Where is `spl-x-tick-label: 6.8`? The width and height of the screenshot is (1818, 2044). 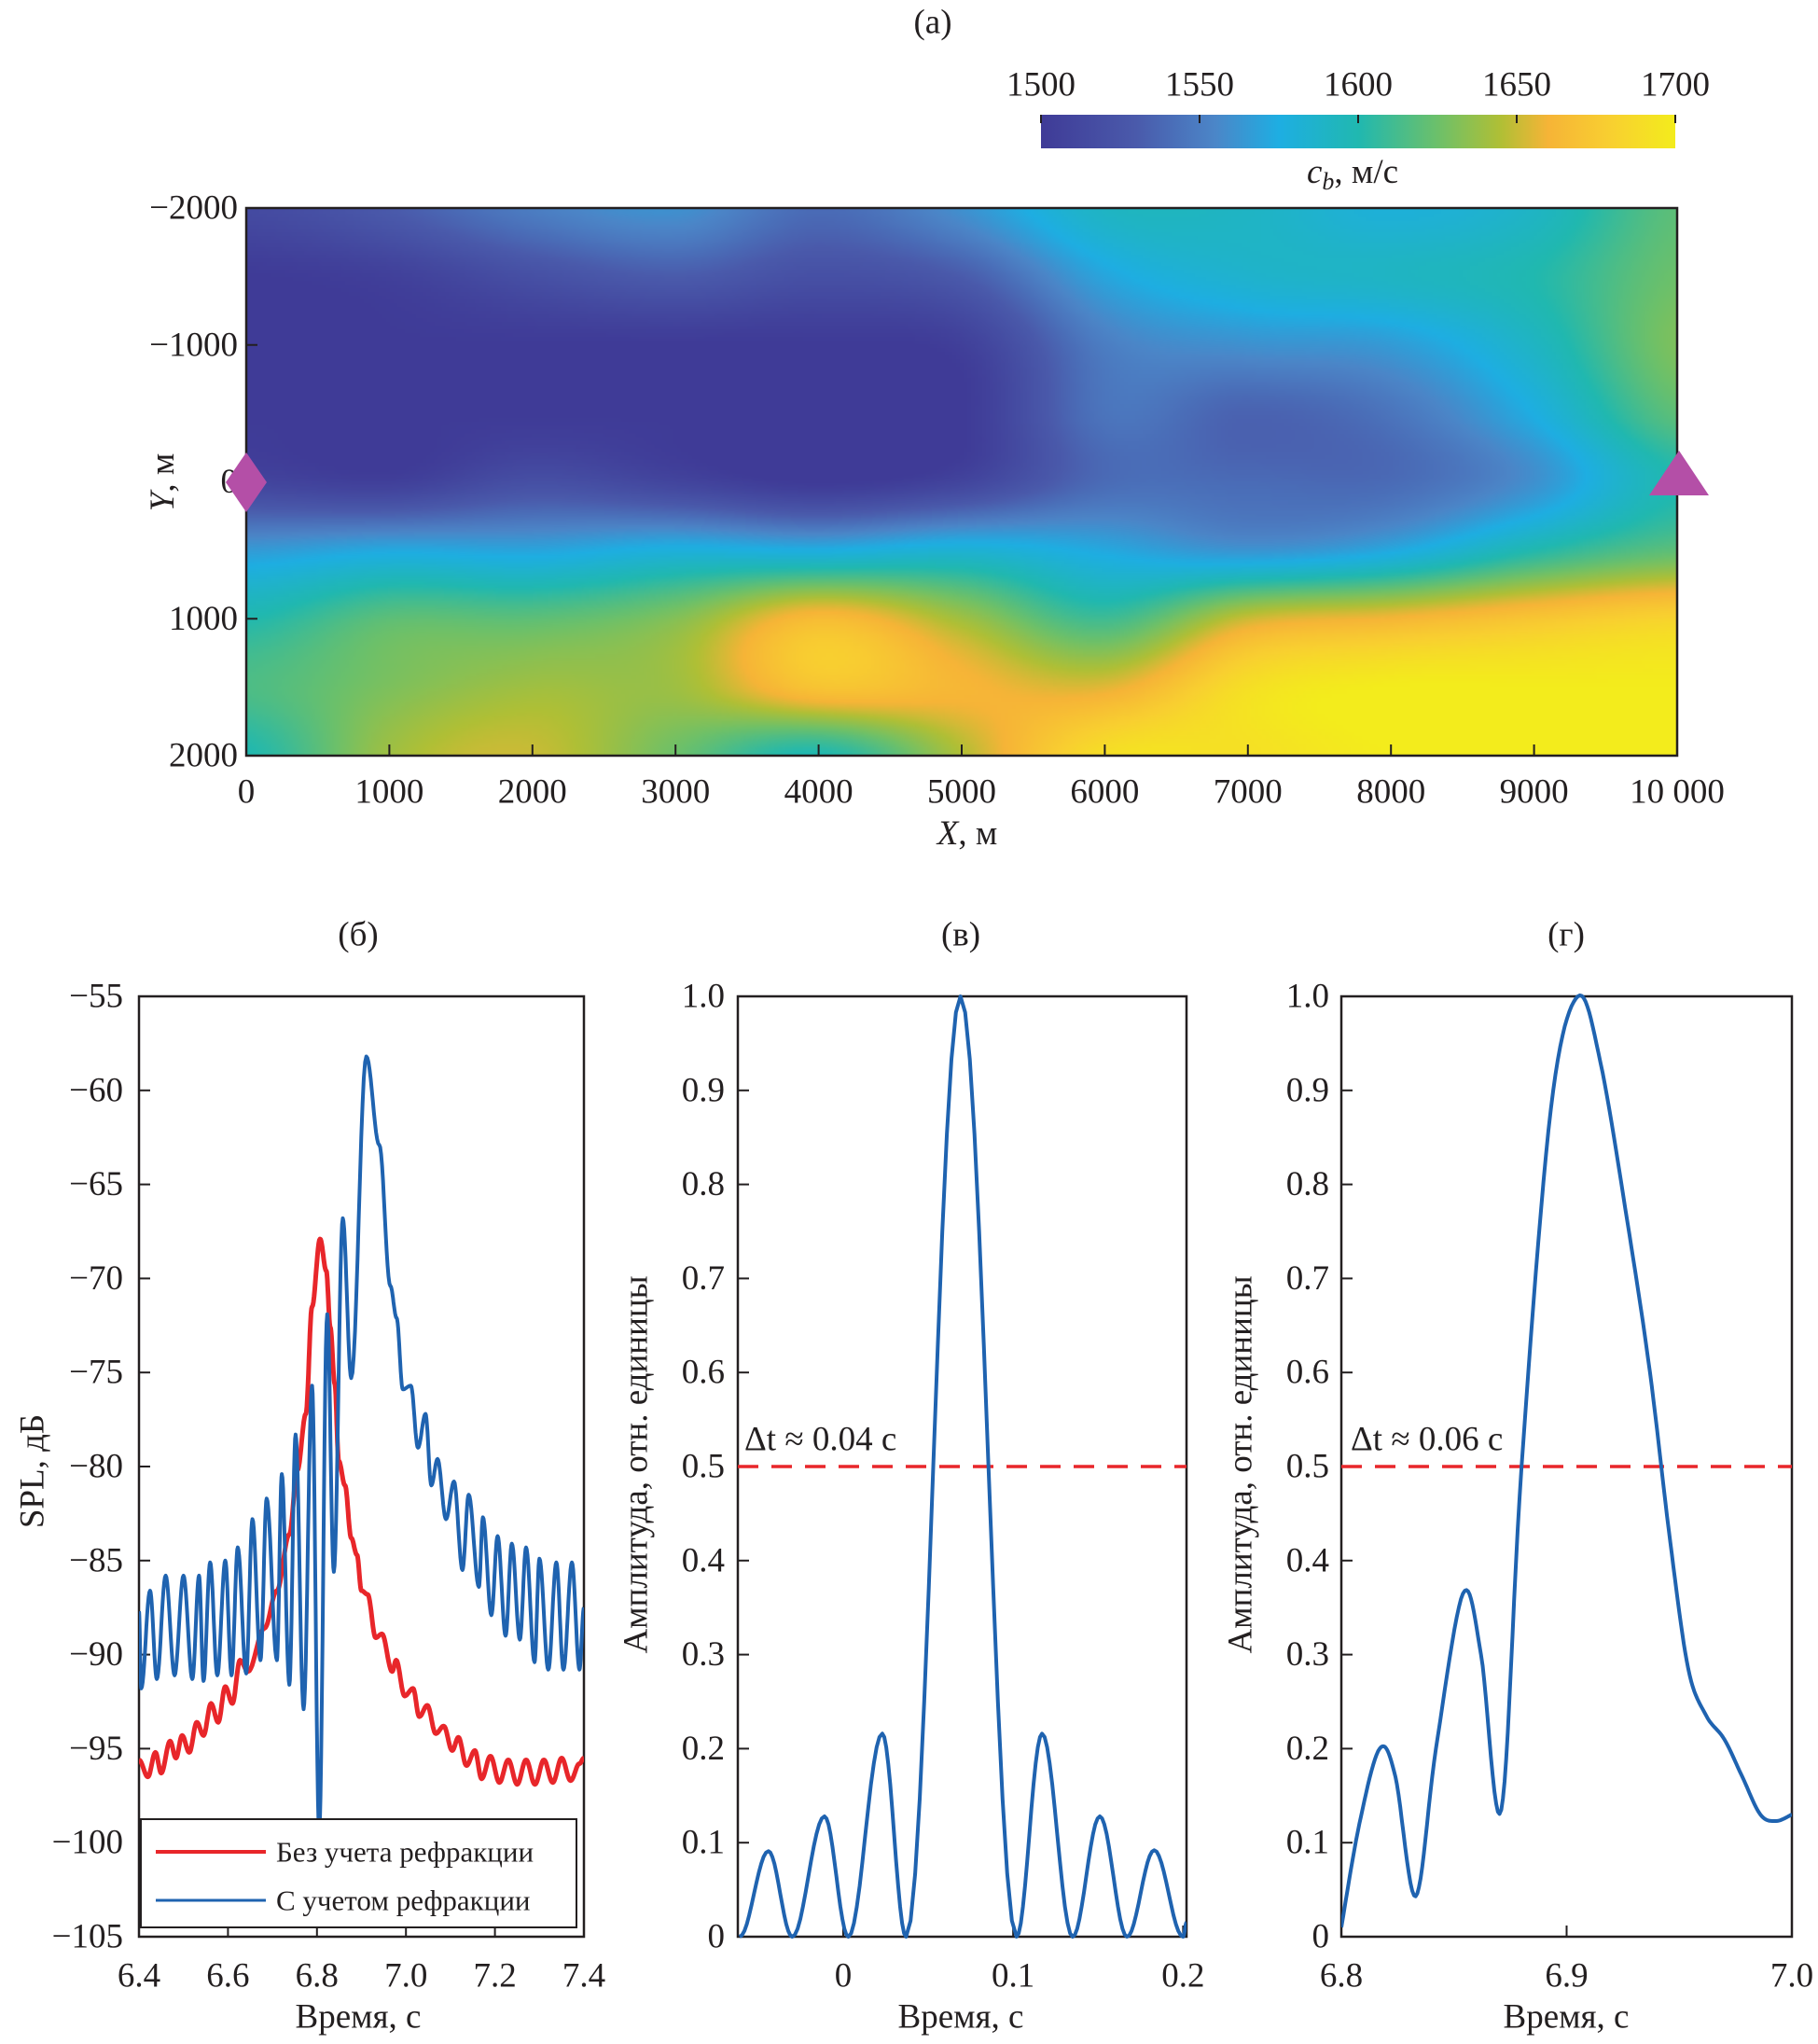 spl-x-tick-label: 6.8 is located at coordinates (317, 1976).